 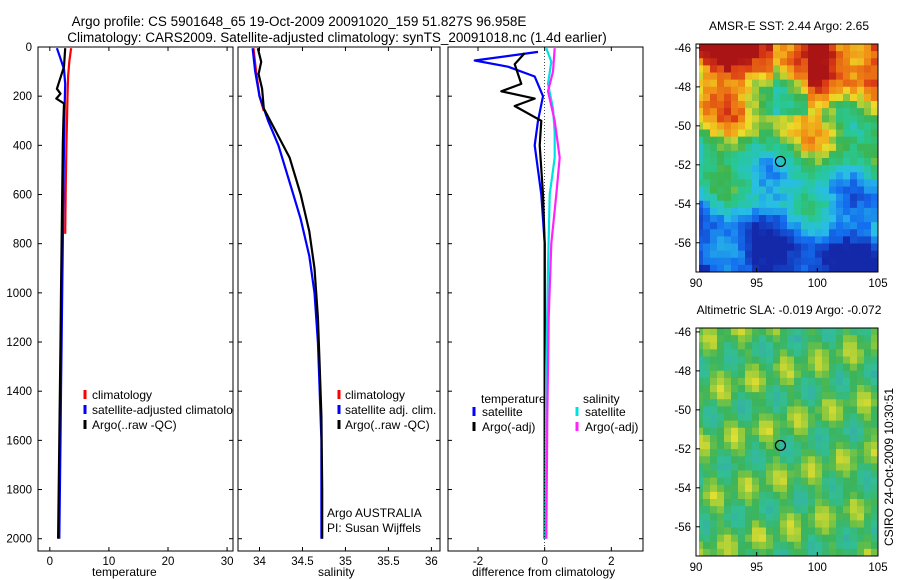 What do you see at coordinates (22, 97) in the screenshot?
I see `depth-tick-label: 200` at bounding box center [22, 97].